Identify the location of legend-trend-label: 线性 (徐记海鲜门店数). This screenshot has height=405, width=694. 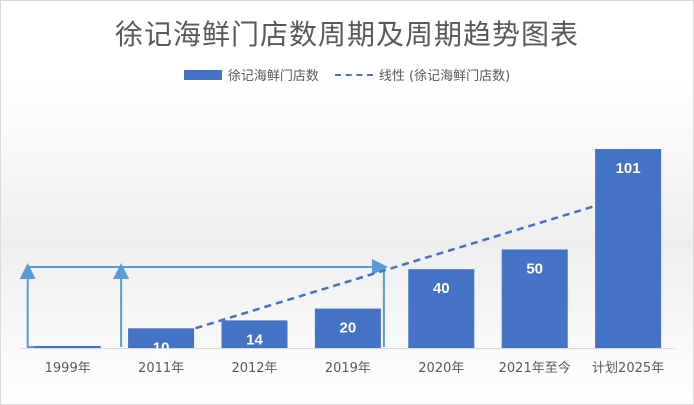
(444, 76).